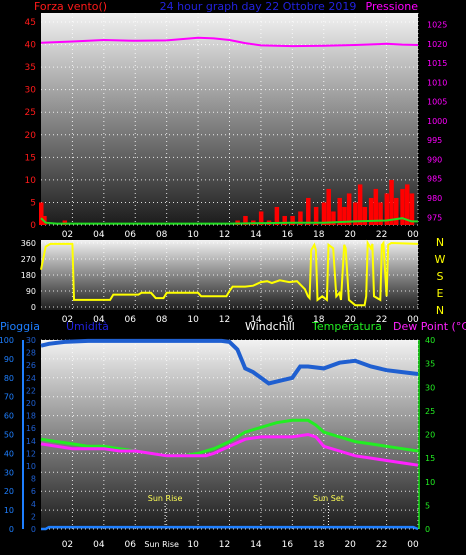  Describe the element at coordinates (31, 416) in the screenshot. I see `y-humidity-tick-label: 18` at that location.